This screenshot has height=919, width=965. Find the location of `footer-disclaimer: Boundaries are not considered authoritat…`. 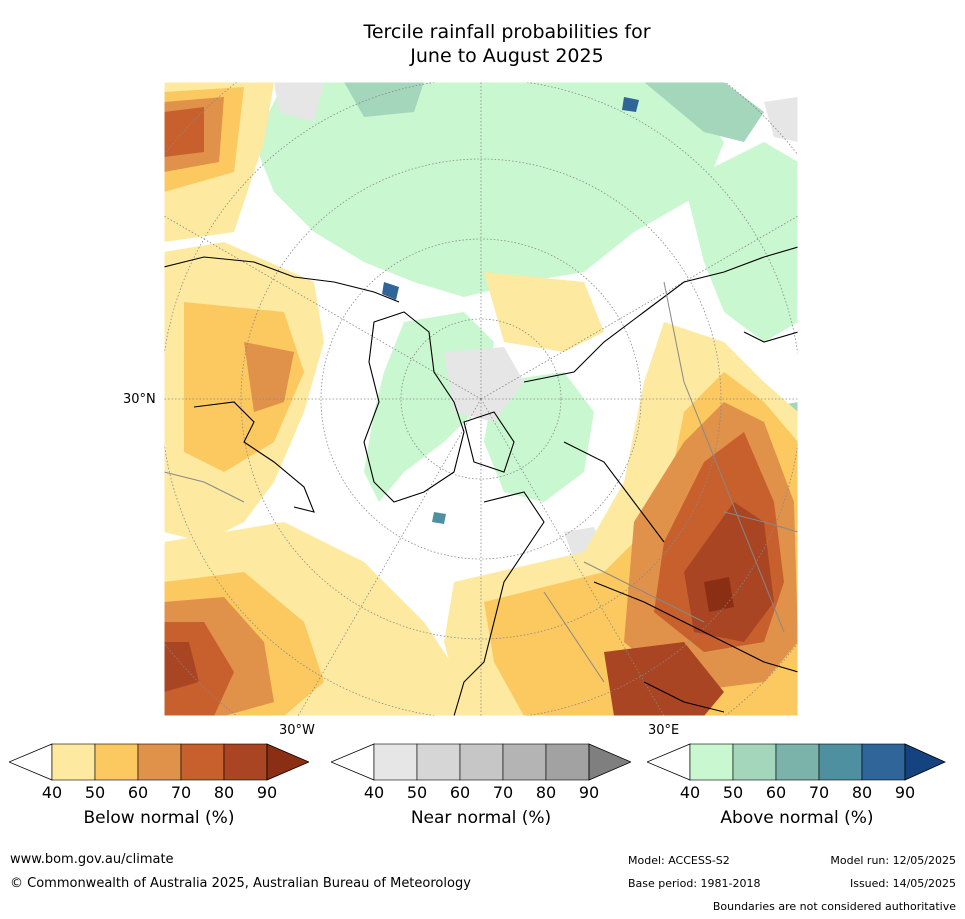

footer-disclaimer: Boundaries are not considered authoritat… is located at coordinates (834, 906).